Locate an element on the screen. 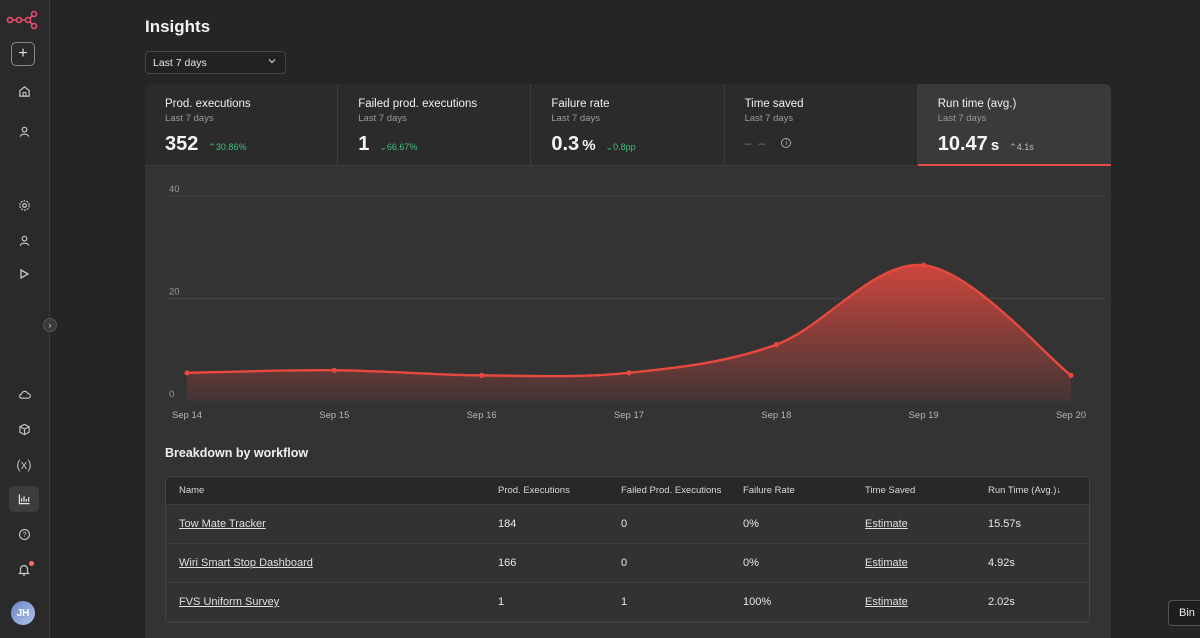  insights-icon is located at coordinates (24, 499).